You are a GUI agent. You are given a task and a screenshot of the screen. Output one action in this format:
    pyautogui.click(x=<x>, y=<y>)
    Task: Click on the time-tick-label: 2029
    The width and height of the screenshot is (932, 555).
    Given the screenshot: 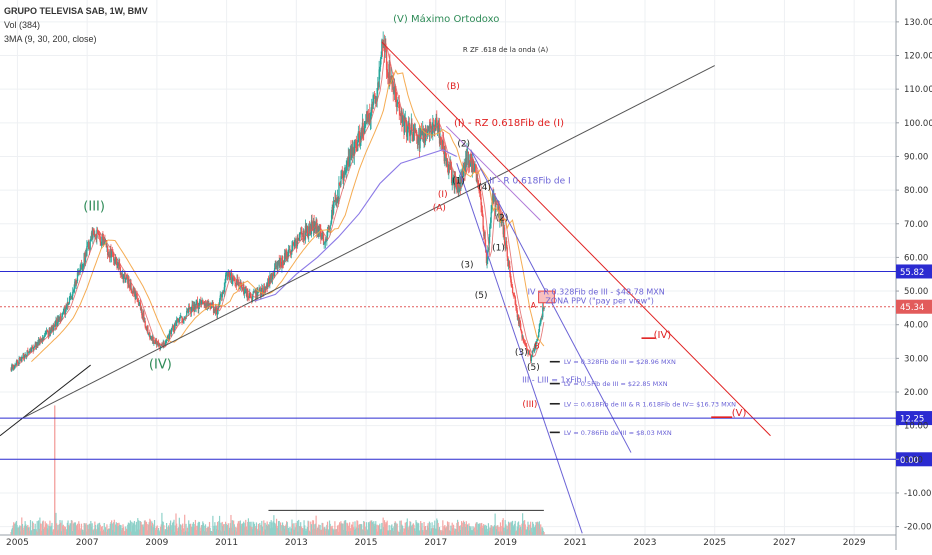 What is the action you would take?
    pyautogui.click(x=854, y=543)
    